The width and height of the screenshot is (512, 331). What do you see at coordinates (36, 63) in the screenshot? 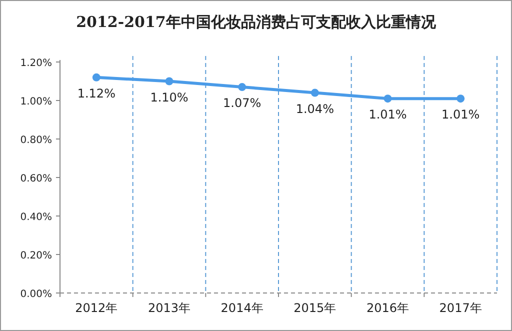
I see `y-tick-label: 1.20%` at bounding box center [36, 63].